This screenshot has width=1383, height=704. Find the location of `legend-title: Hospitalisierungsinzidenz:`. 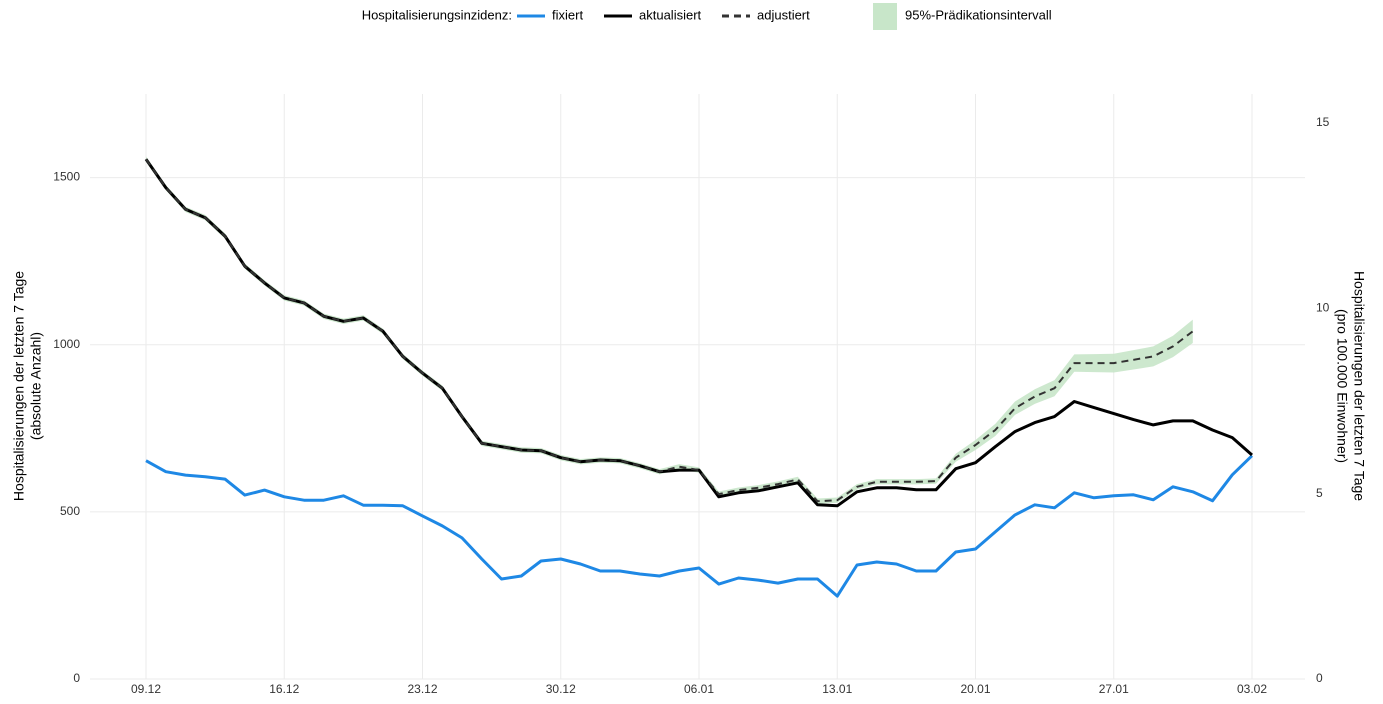

legend-title: Hospitalisierungsinzidenz: is located at coordinates (437, 14).